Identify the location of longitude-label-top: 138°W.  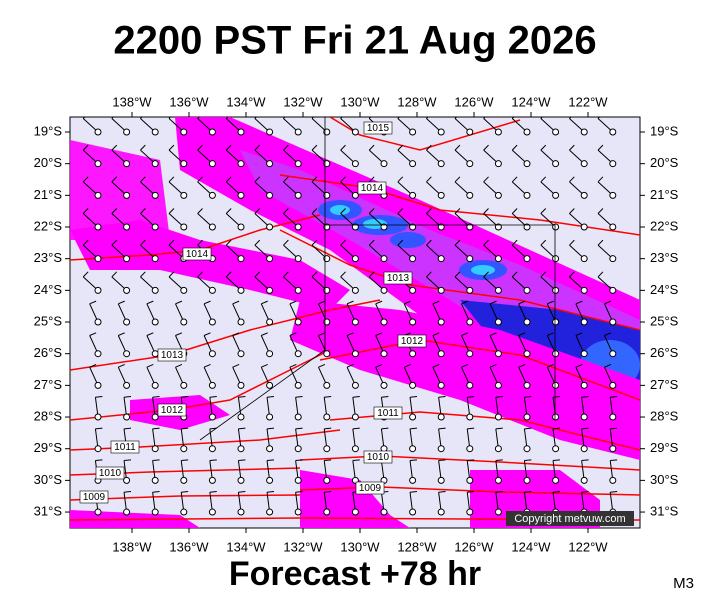
(132, 101).